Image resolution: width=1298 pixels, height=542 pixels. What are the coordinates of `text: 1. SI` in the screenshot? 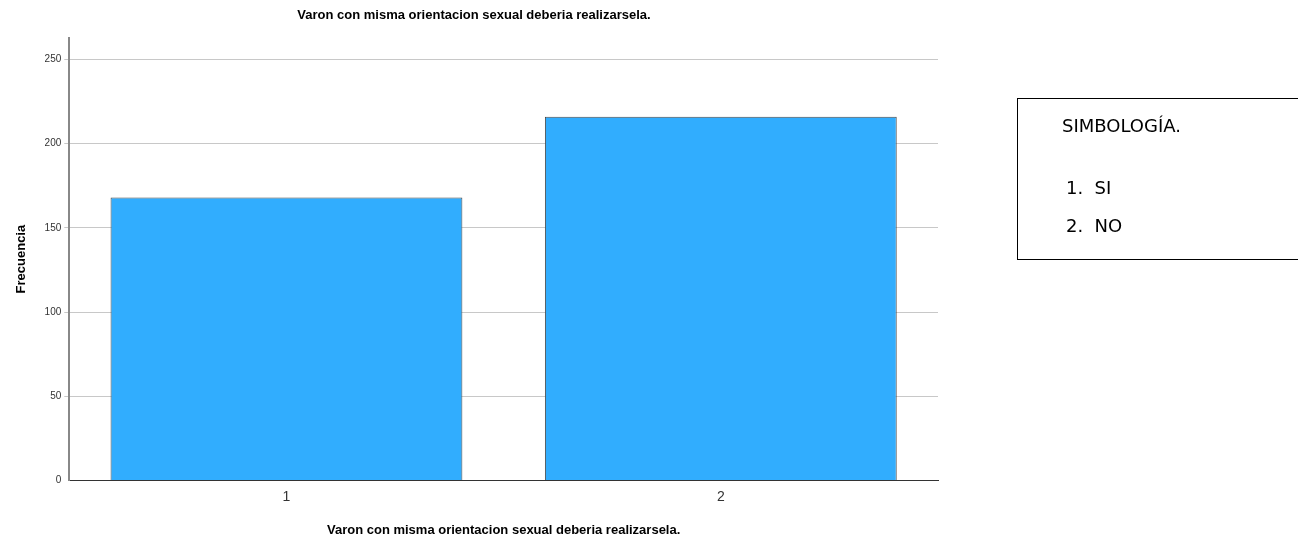 It's located at (1089, 187).